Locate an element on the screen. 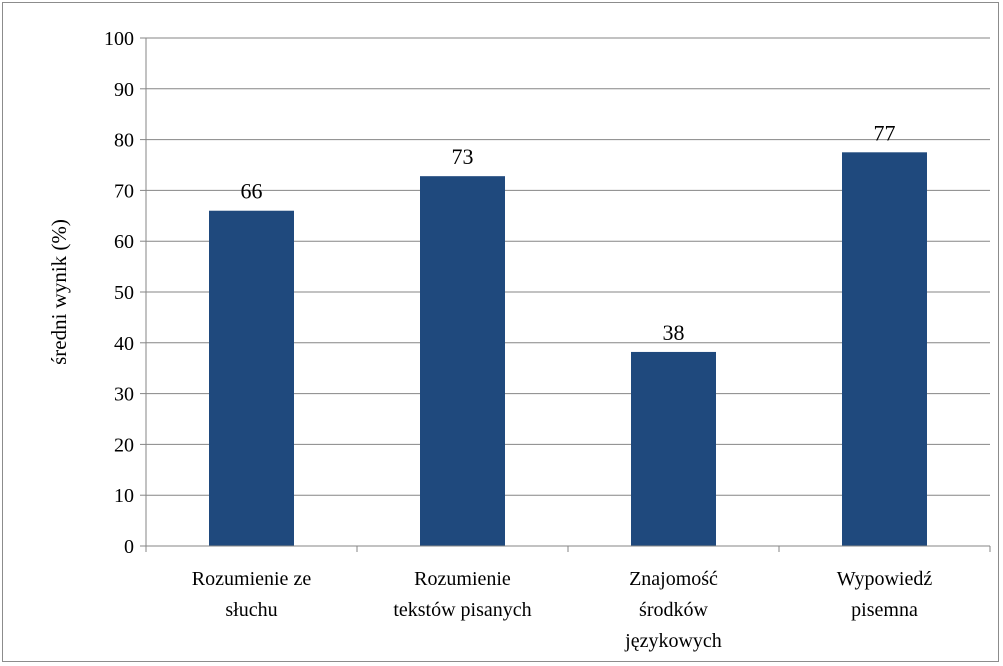  category-label: pisemna is located at coordinates (884, 610).